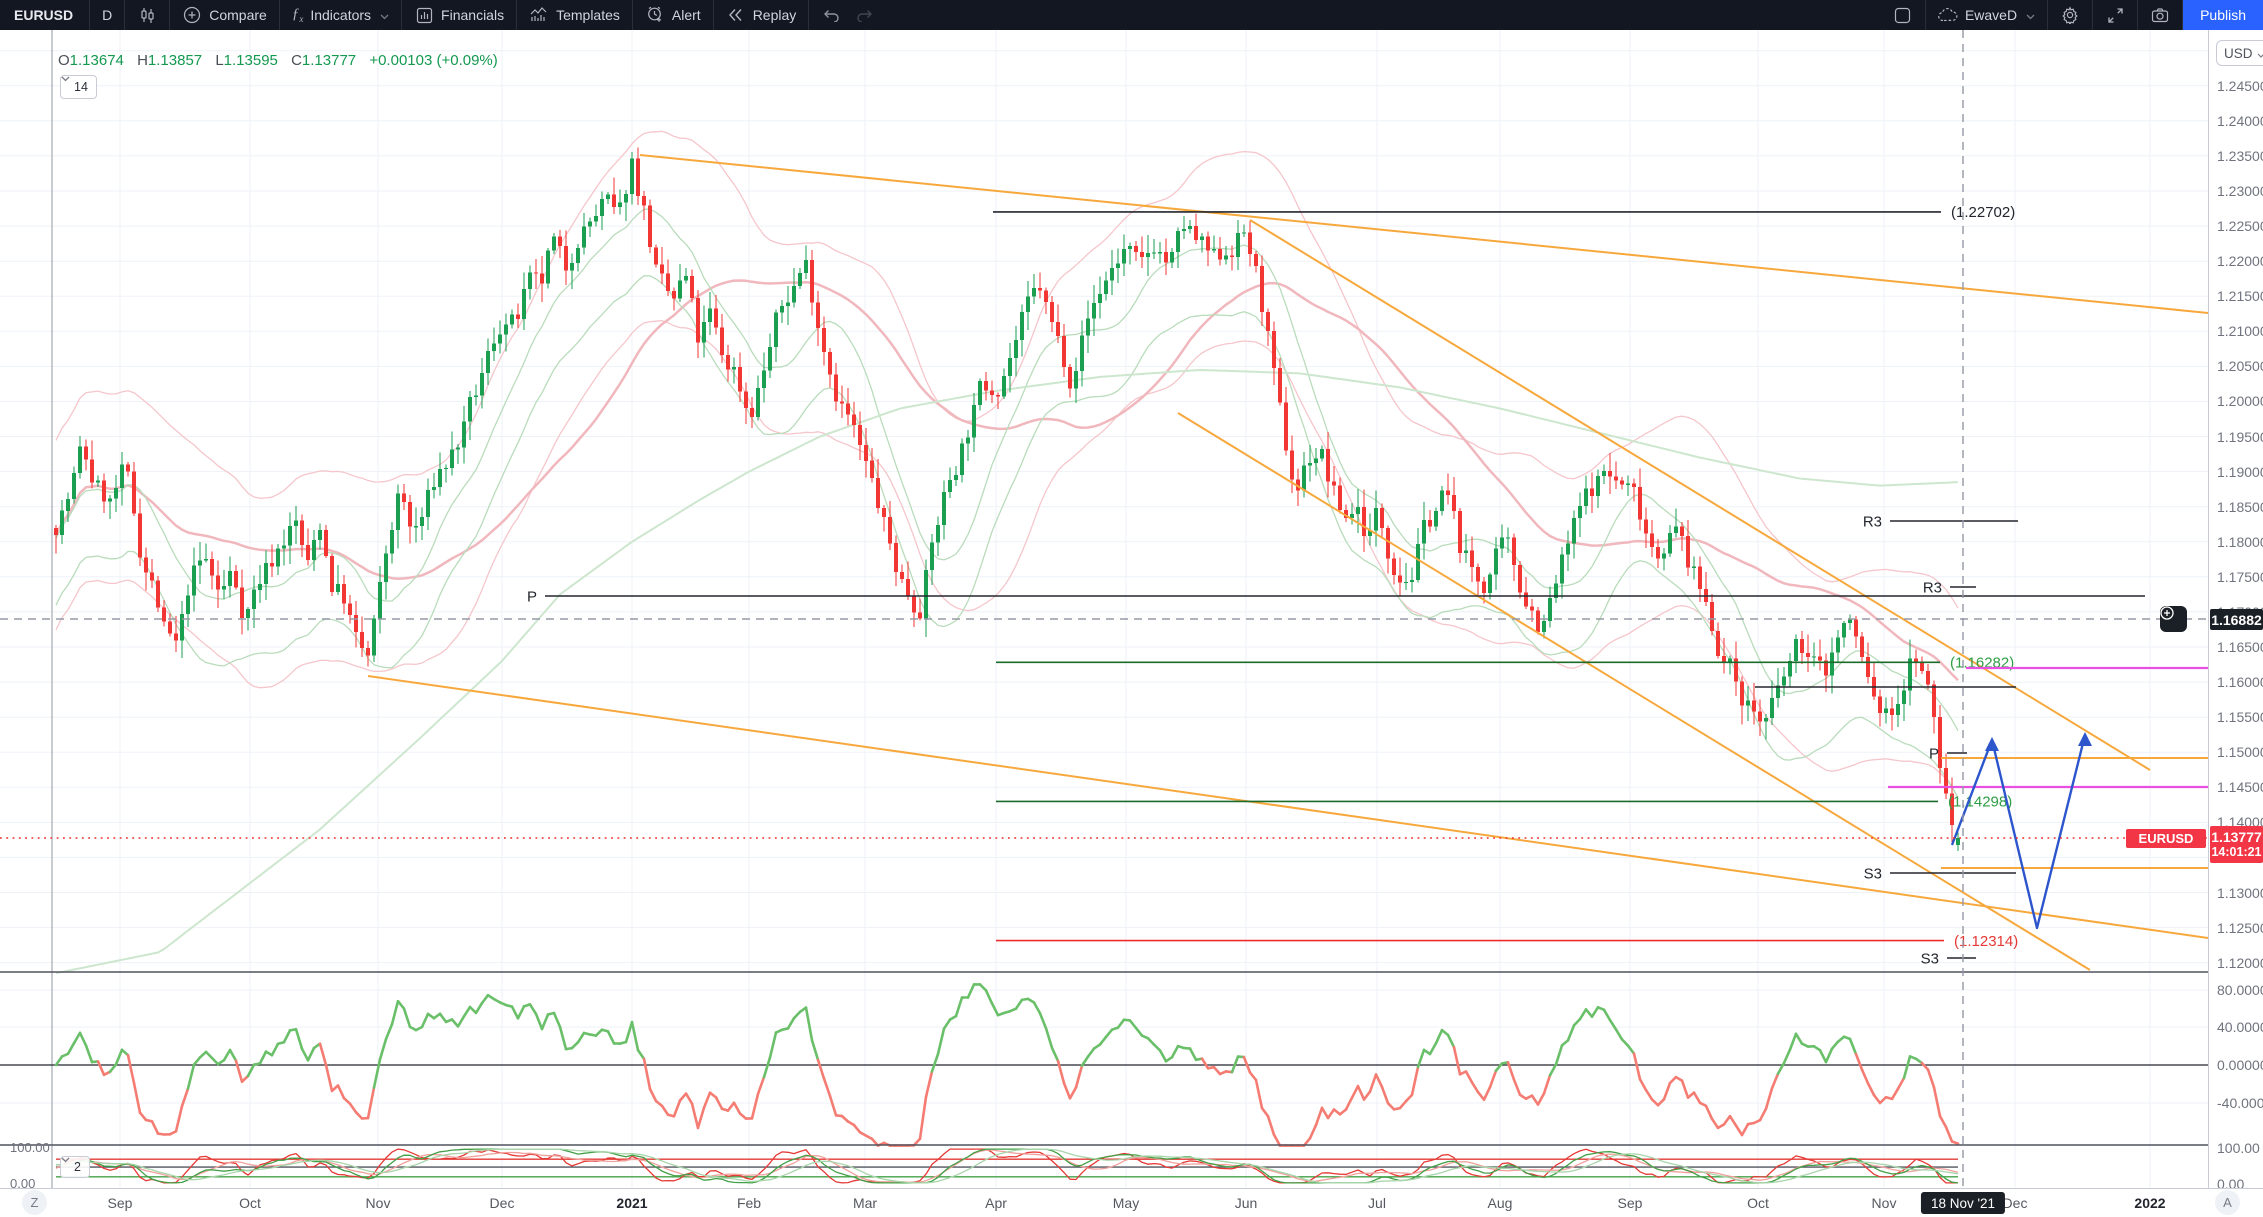 This screenshot has height=1217, width=2263. Describe the element at coordinates (2240, 366) in the screenshot. I see `price-axis-label: 1.20500` at that location.